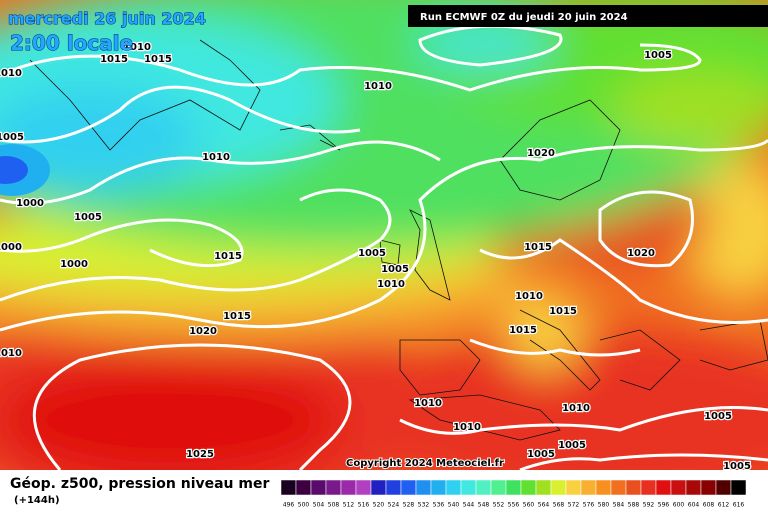 Image resolution: width=768 pixels, height=512 pixels. Describe the element at coordinates (334, 505) in the screenshot. I see `scale-label: 508` at that location.